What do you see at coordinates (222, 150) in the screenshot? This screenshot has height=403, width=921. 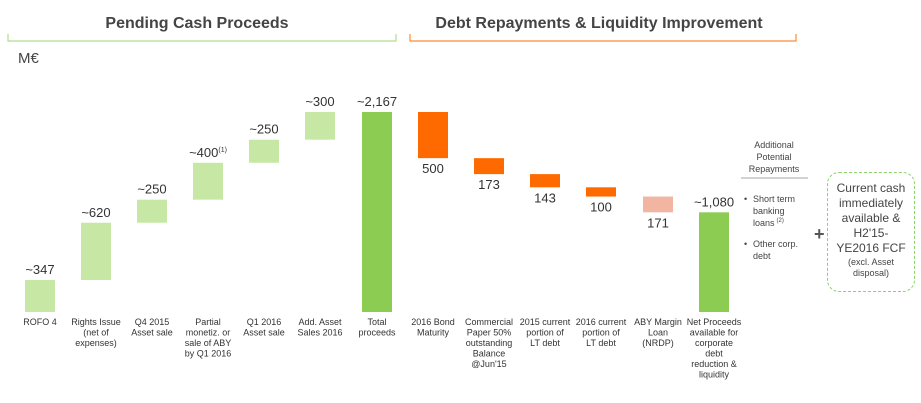 I see `value-label-footnote: (1)` at bounding box center [222, 150].